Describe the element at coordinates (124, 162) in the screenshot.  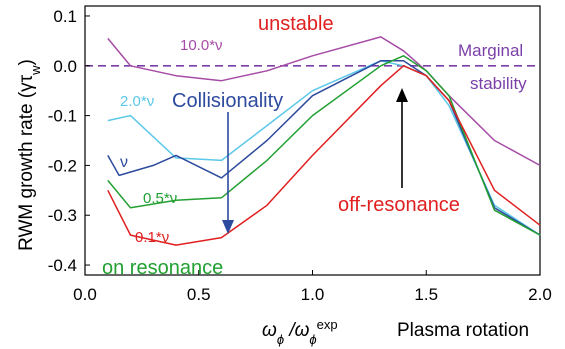
I see `series-label-nu: ν` at that location.